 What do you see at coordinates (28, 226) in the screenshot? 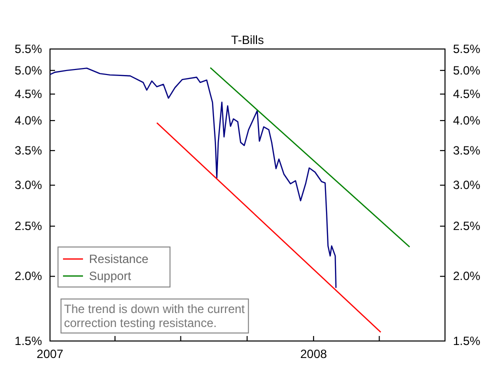
I see `text: 2.5%` at bounding box center [28, 226].